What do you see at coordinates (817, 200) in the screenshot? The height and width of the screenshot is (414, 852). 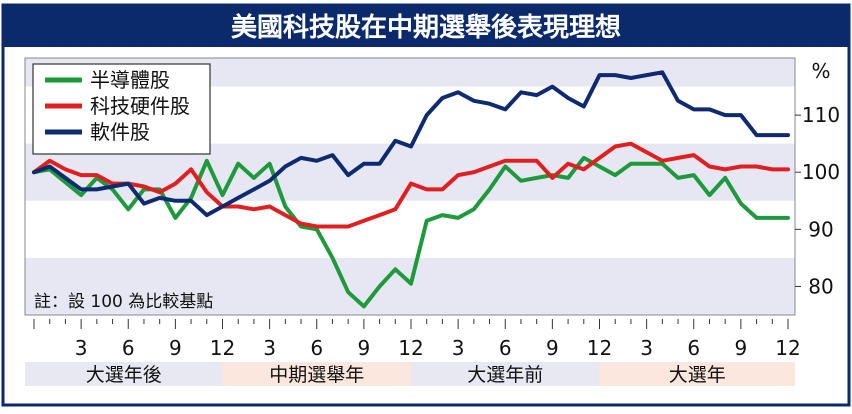 I see `y-axis: 80 90 100 110` at bounding box center [817, 200].